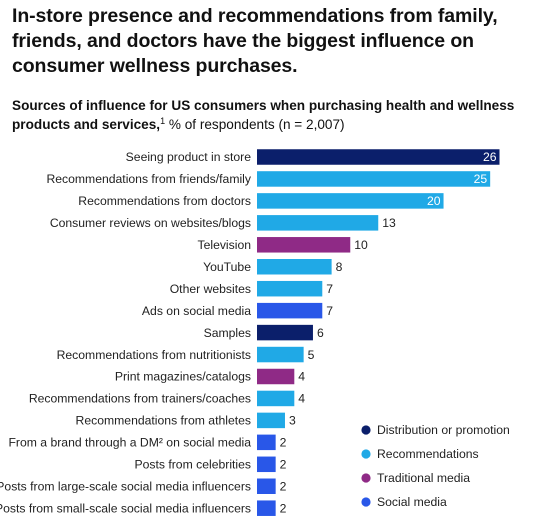 This screenshot has height=530, width=533. I want to click on value-label: 3, so click(292, 421).